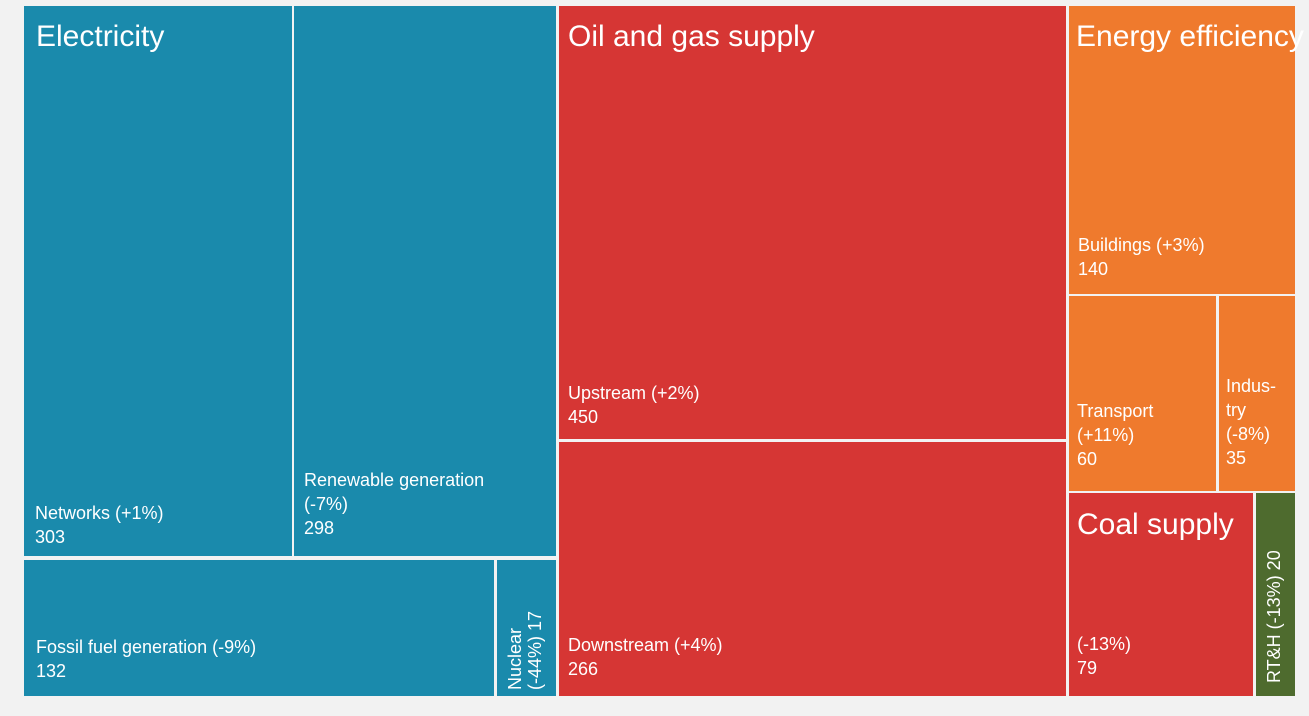  What do you see at coordinates (394, 504) in the screenshot?
I see `treemap-label-renewable: Renewable generation (-7%) 298` at bounding box center [394, 504].